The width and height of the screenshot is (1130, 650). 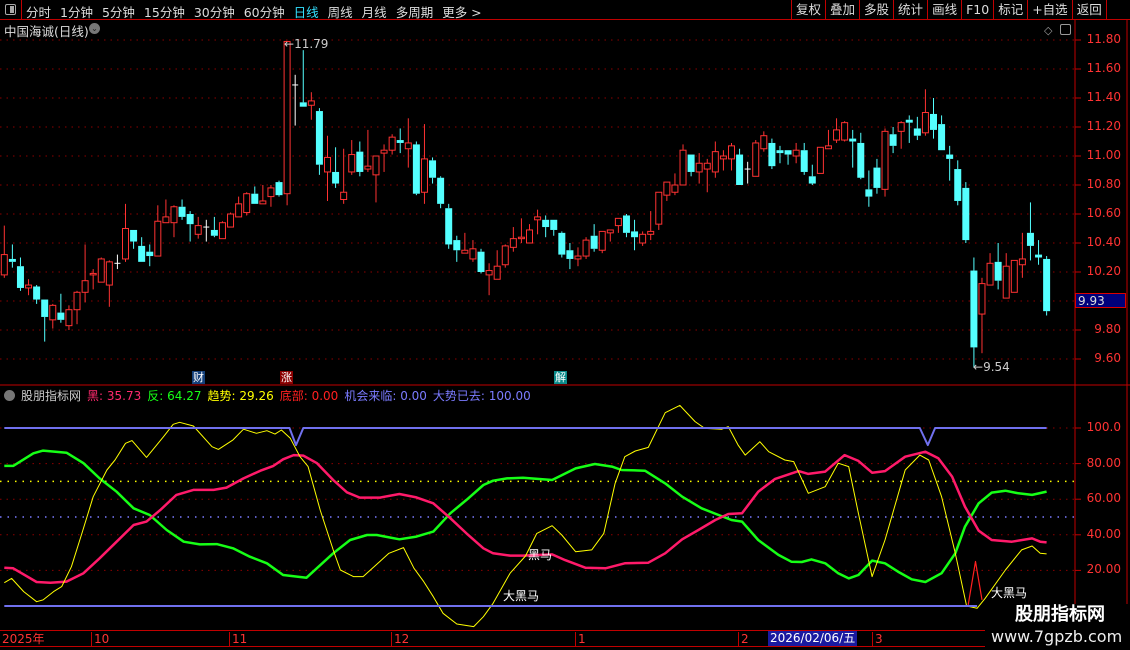 I want to click on legend-label: 趋势, so click(x=219, y=396).